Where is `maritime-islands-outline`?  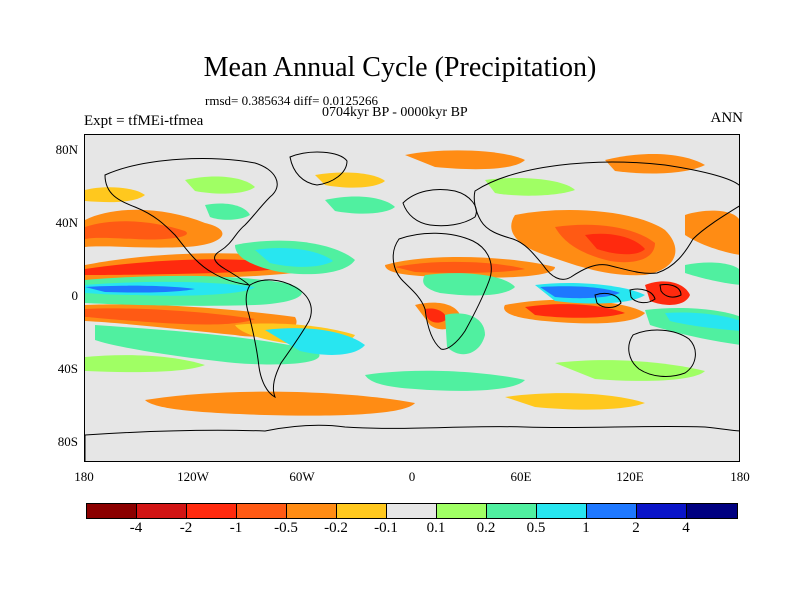
maritime-islands-outline is located at coordinates (638, 296).